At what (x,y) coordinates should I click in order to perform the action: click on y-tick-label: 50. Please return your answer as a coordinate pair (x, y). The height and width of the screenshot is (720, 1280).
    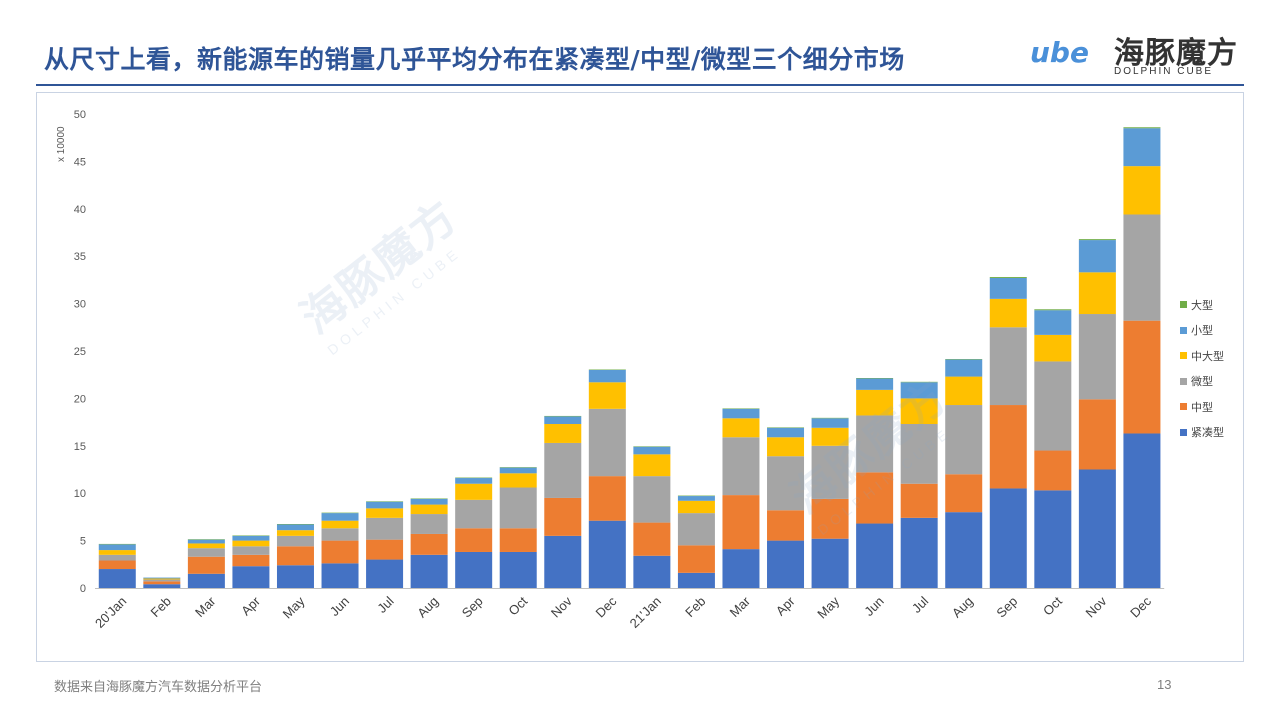
    Looking at the image, I should click on (80, 115).